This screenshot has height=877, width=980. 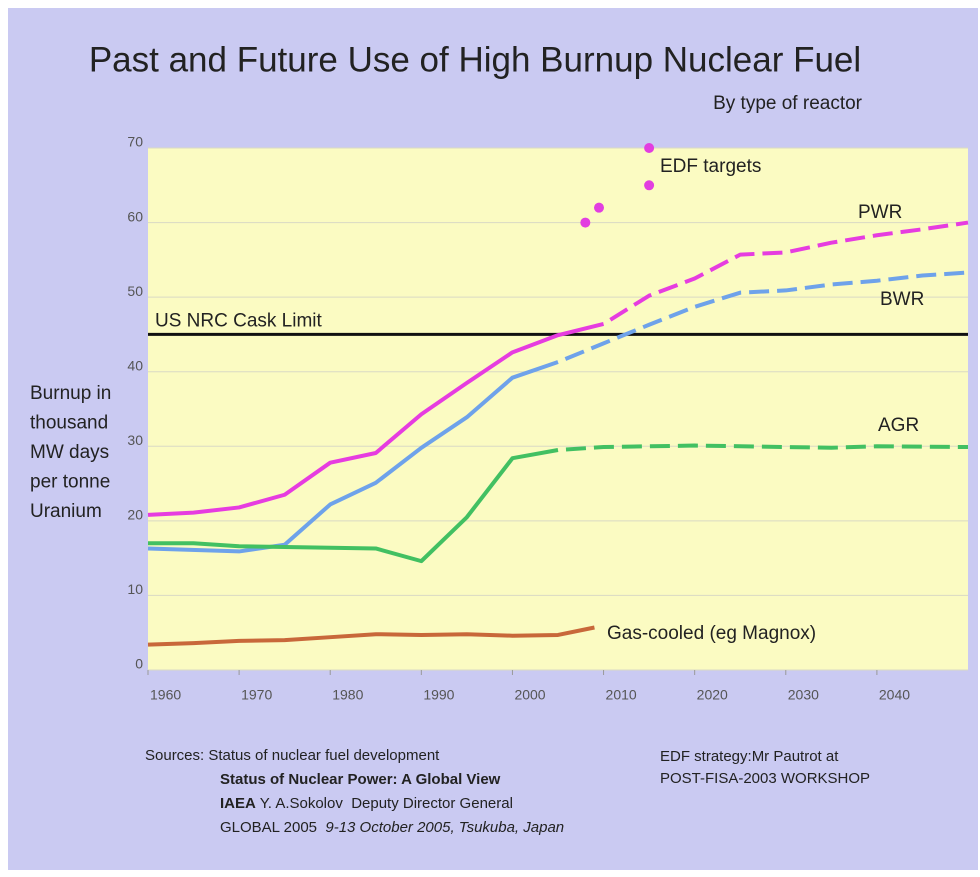 I want to click on y-axis-label: per tonne, so click(x=70, y=482).